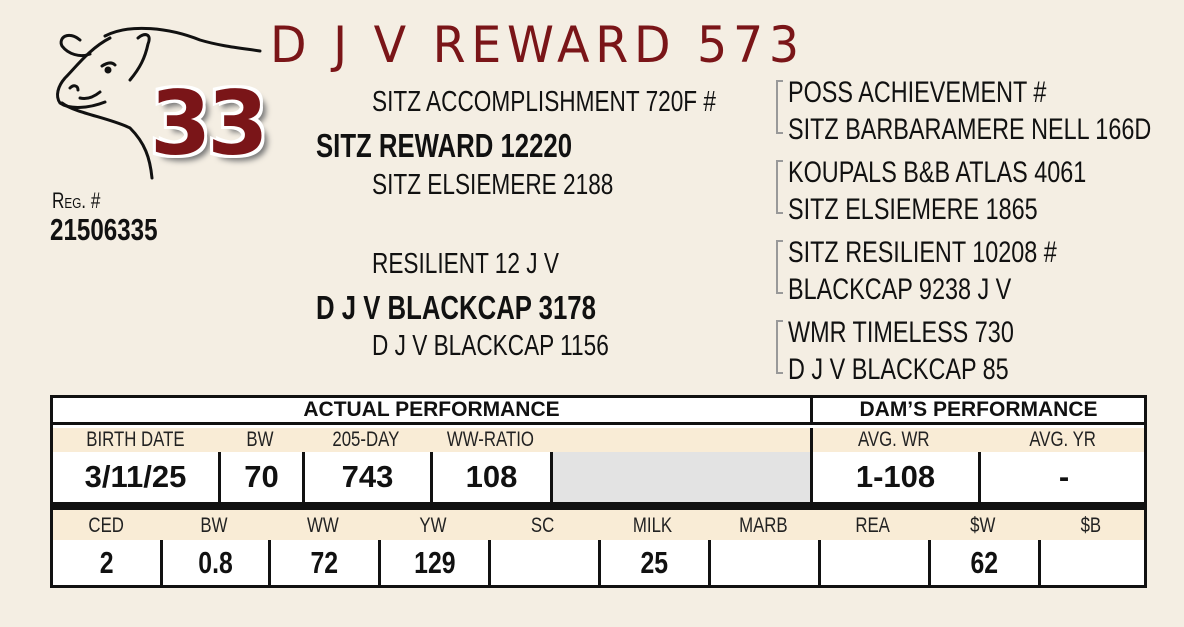  Describe the element at coordinates (680, 477) in the screenshot. I see `blank-cell` at that location.